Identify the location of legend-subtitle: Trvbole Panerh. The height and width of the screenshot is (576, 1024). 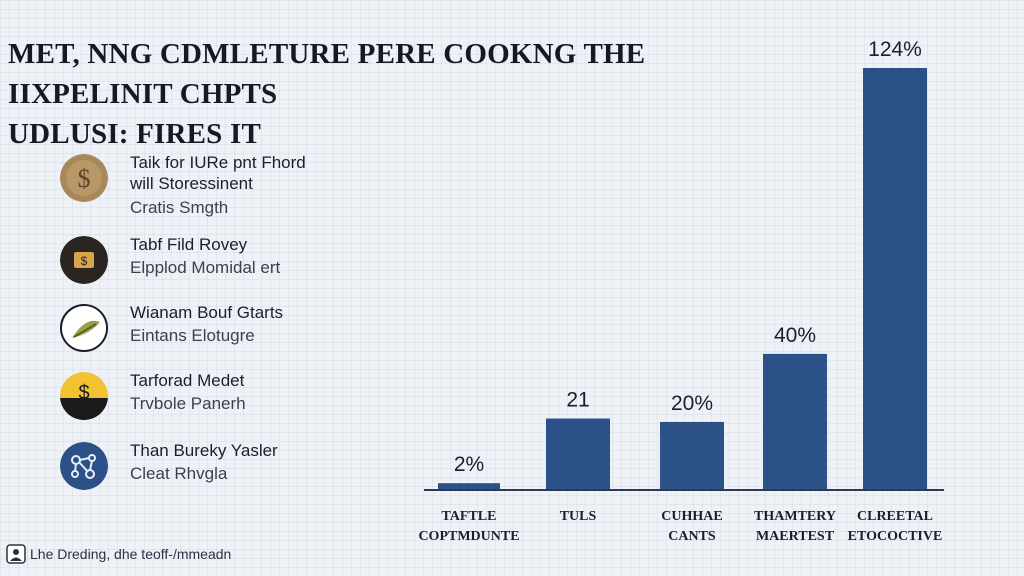
(188, 403).